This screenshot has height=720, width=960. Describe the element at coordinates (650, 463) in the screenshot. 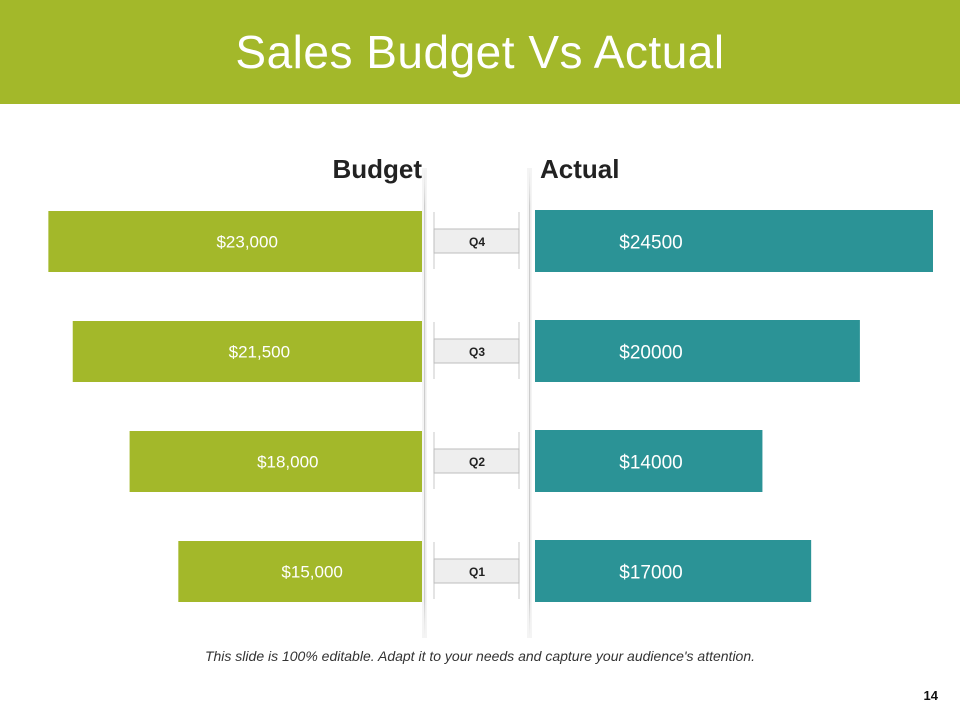

I see `actual-value-label: $14000` at that location.